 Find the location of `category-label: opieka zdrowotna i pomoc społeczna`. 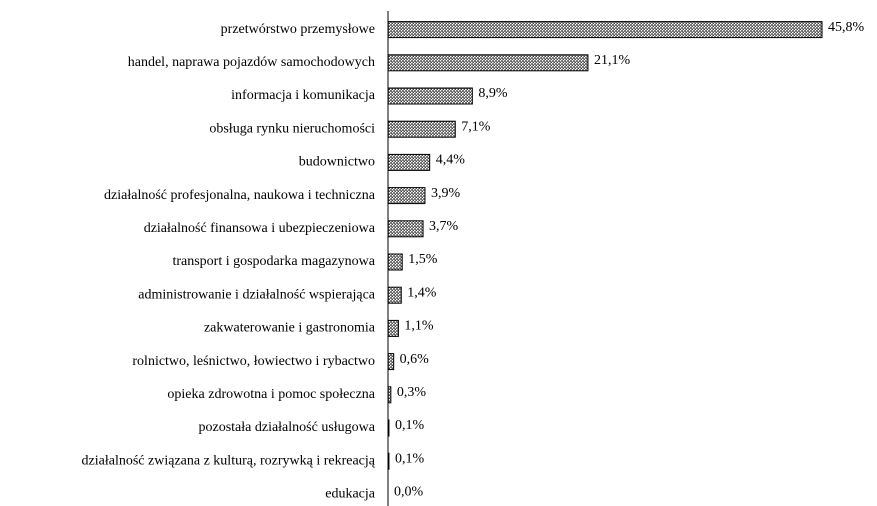

category-label: opieka zdrowotna i pomoc społeczna is located at coordinates (271, 394).